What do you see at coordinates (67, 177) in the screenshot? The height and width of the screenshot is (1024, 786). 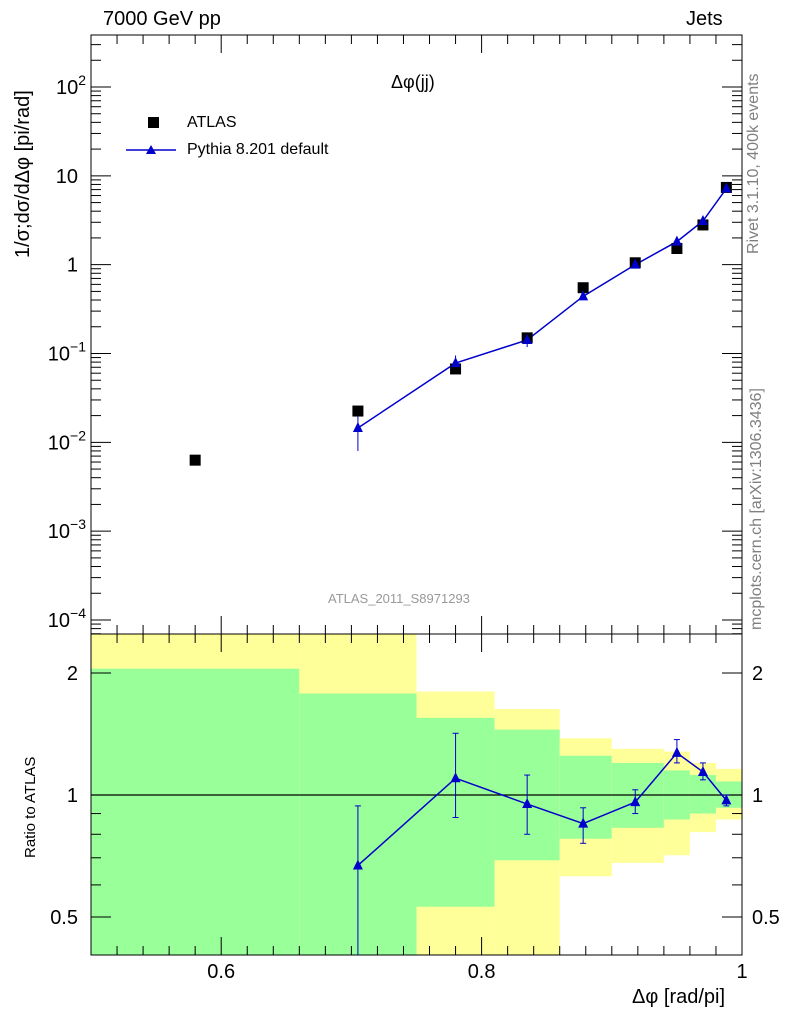 I see `main-y-tick-label: 10` at bounding box center [67, 177].